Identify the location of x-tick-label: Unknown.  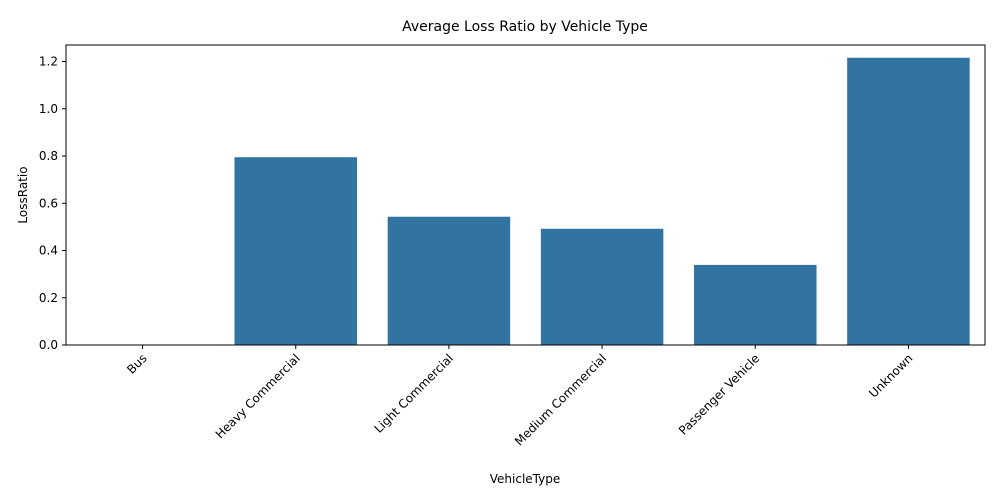
(890, 375).